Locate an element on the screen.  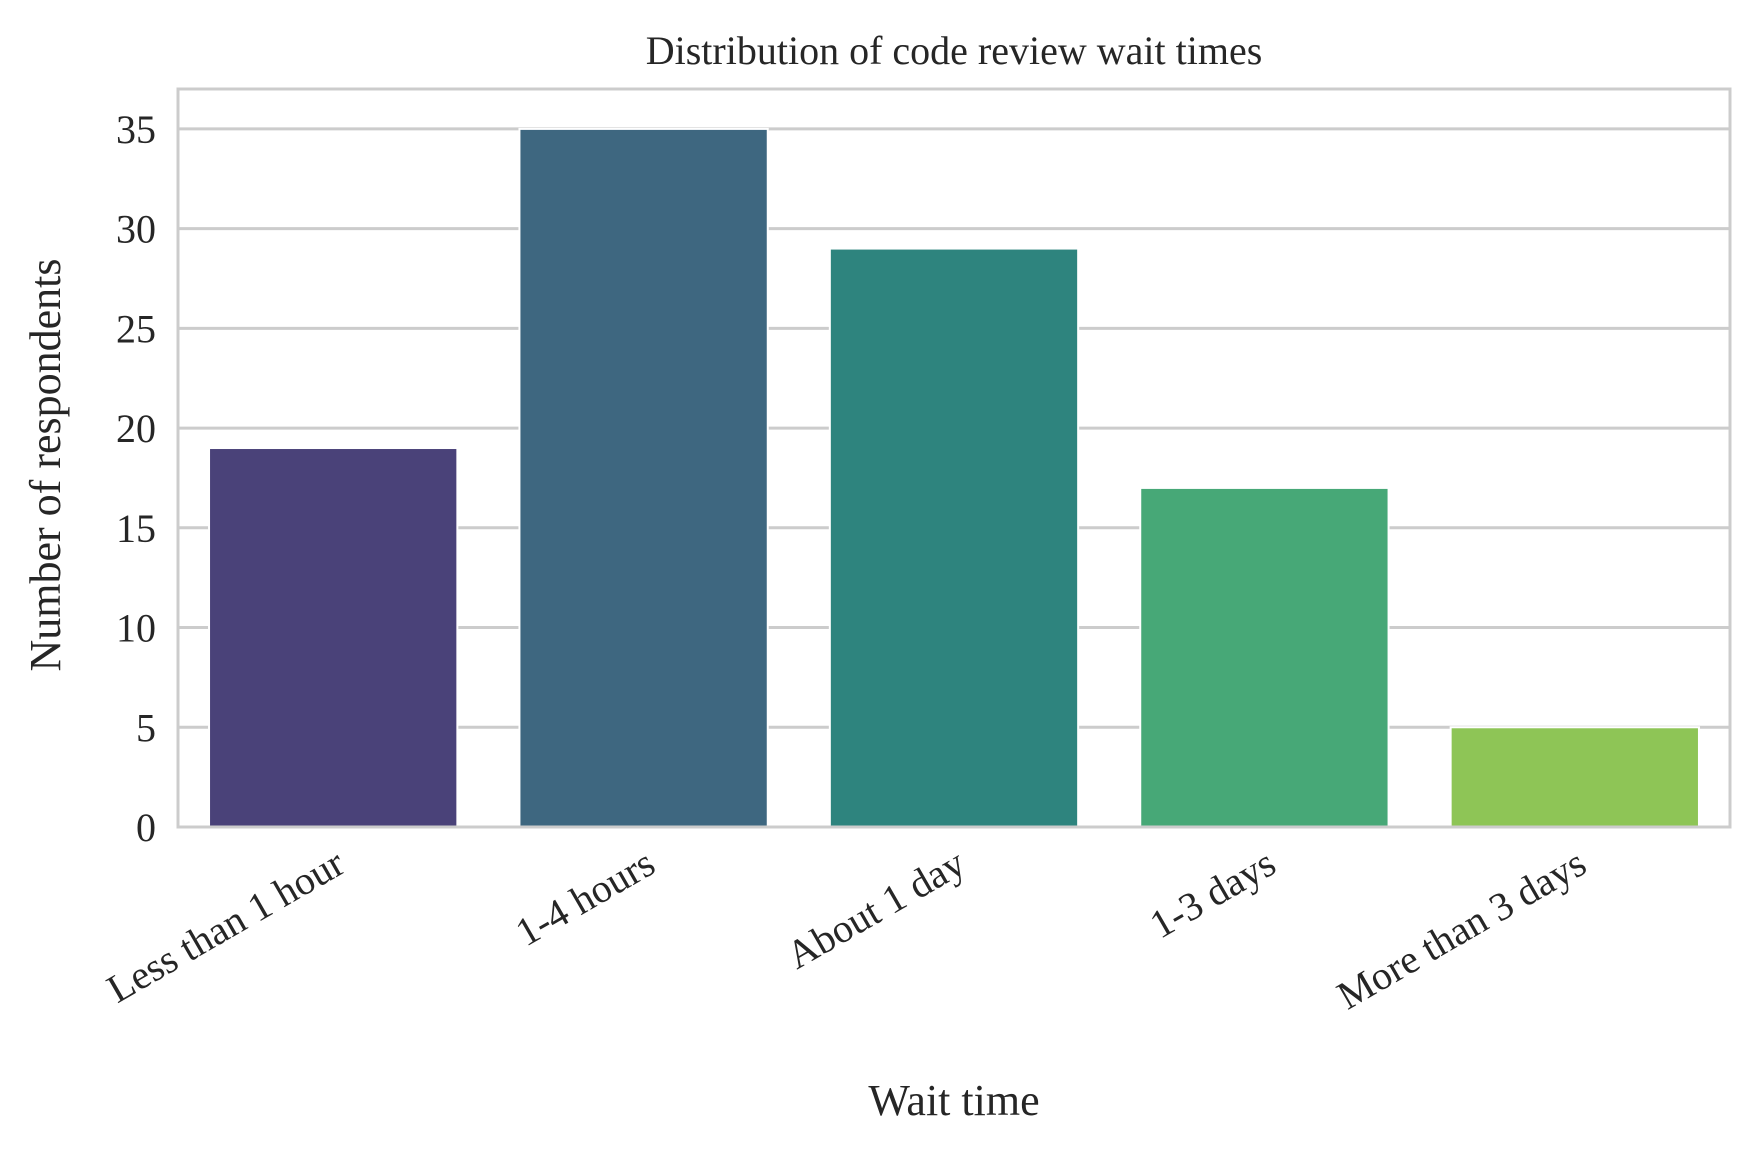
bar-more-than-3-days is located at coordinates (1574, 777).